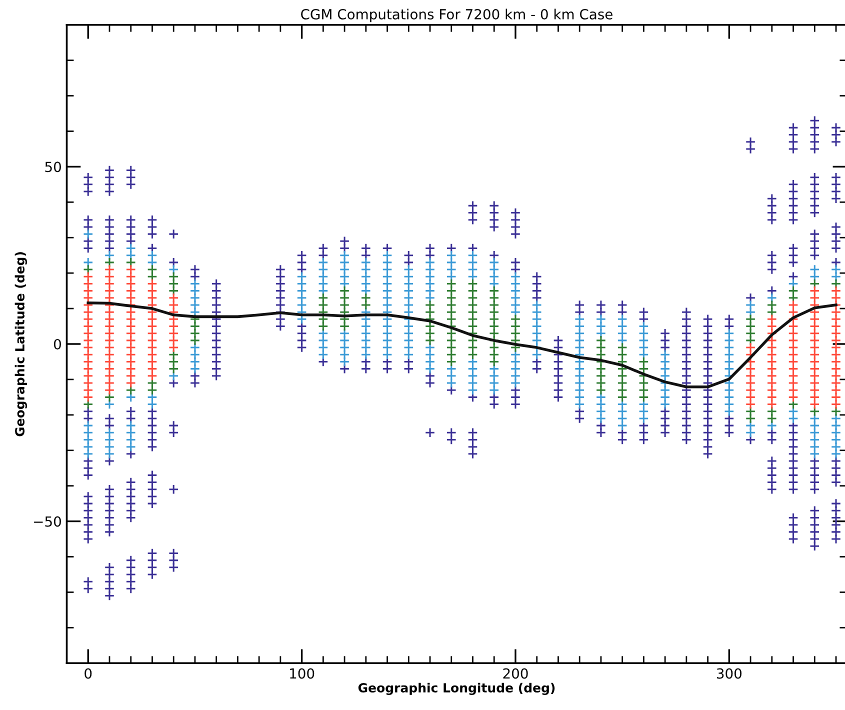 The image size is (845, 710). Describe the element at coordinates (456, 689) in the screenshot. I see `x-axis-title: Geographic Longitude (deg)` at that location.